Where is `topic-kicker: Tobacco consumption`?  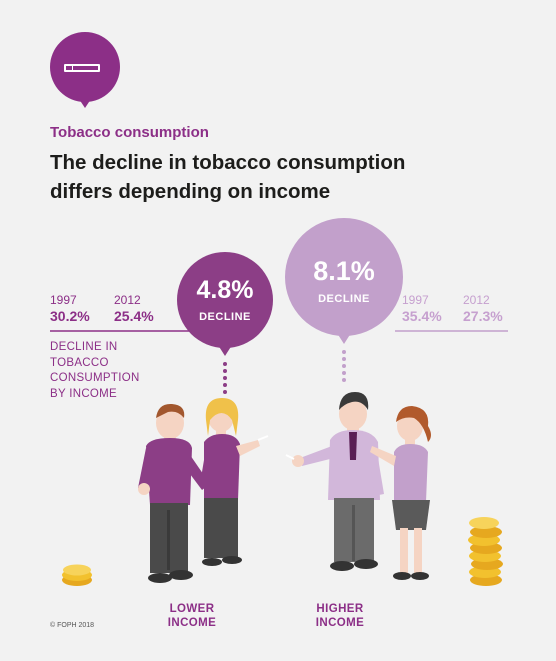
topic-kicker: Tobacco consumption is located at coordinates (129, 132).